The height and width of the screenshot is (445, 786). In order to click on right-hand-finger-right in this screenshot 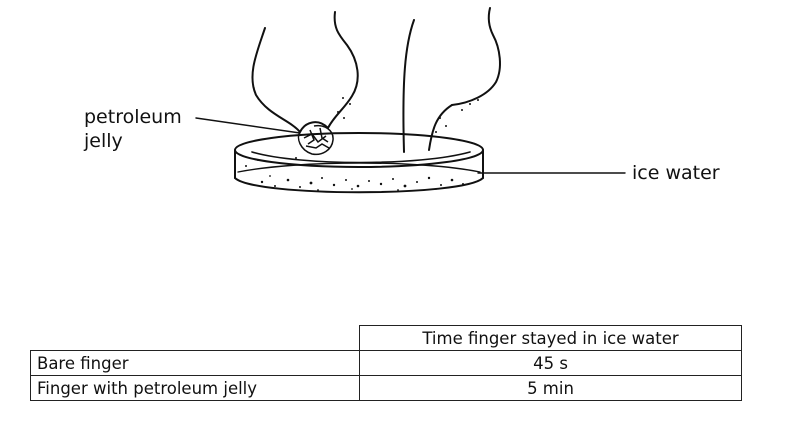, I will do `click(440, 127)`.